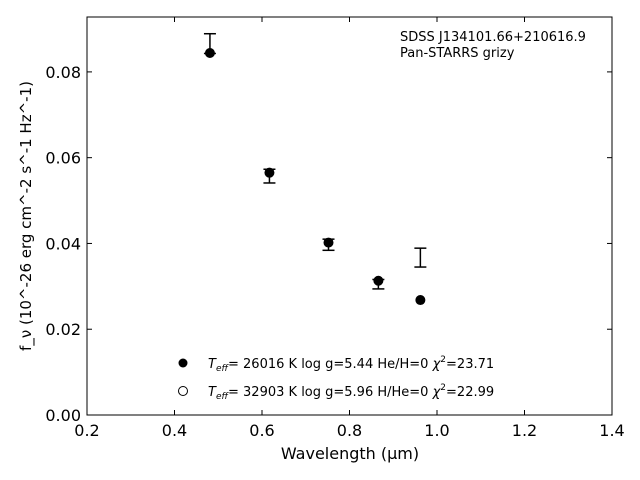 Image resolution: width=640 pixels, height=480 pixels. Describe the element at coordinates (183, 363) in the screenshot. I see `legend-marker-filled` at that location.